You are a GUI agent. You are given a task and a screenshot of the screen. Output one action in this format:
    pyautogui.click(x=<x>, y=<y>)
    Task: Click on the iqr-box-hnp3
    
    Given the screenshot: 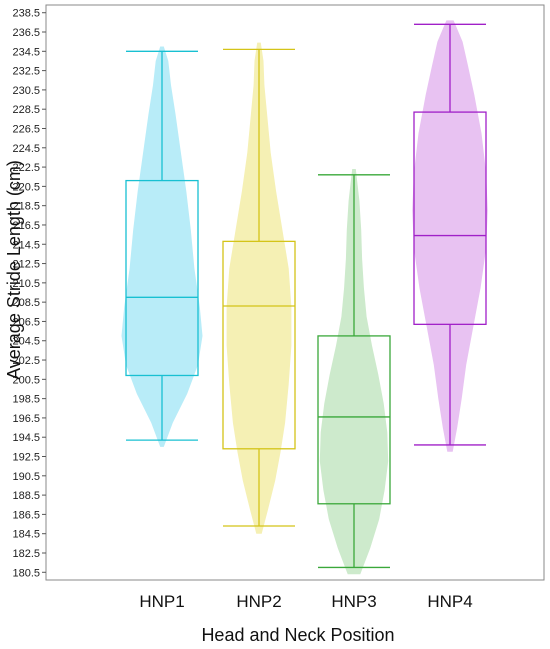 What is the action you would take?
    pyautogui.click(x=354, y=420)
    